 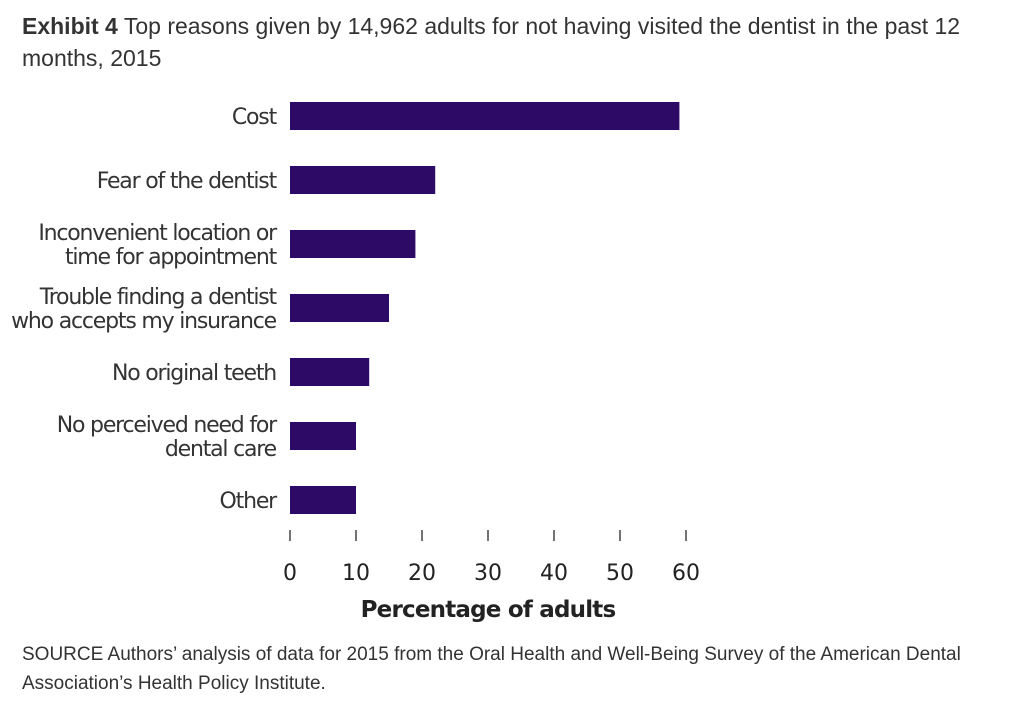 I want to click on category-label-line: who accepts my insurance, so click(x=144, y=321).